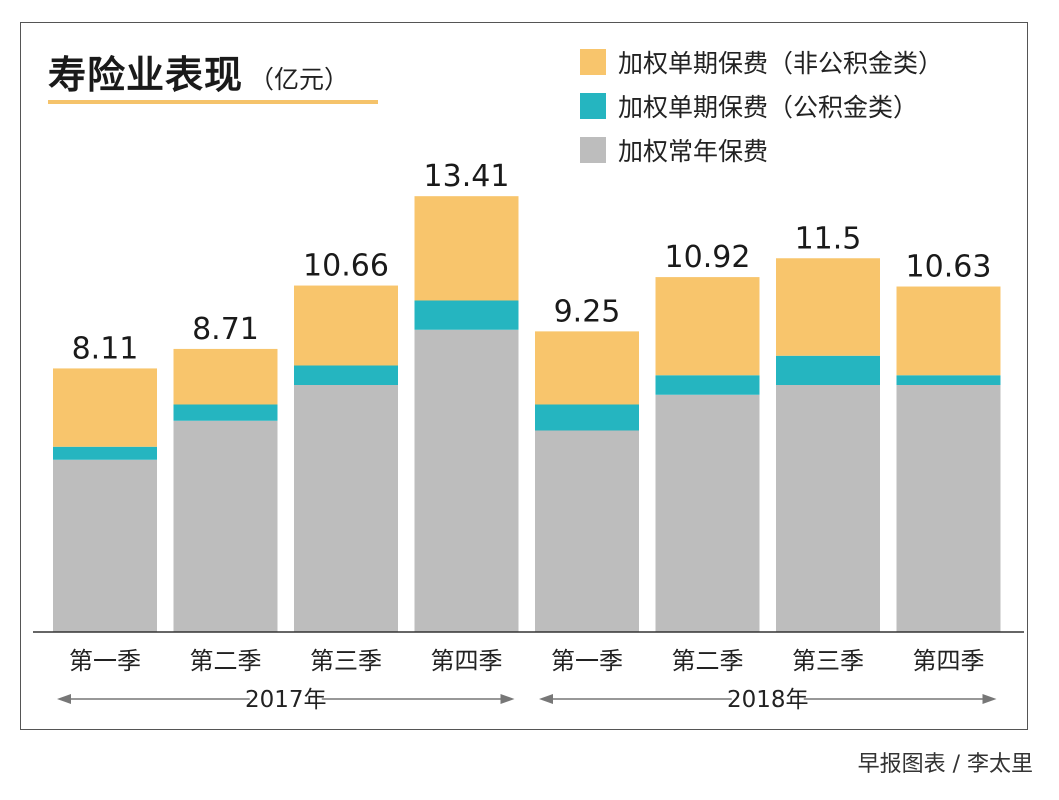  Describe the element at coordinates (467, 176) in the screenshot. I see `bar-total-label: 13.41` at that location.